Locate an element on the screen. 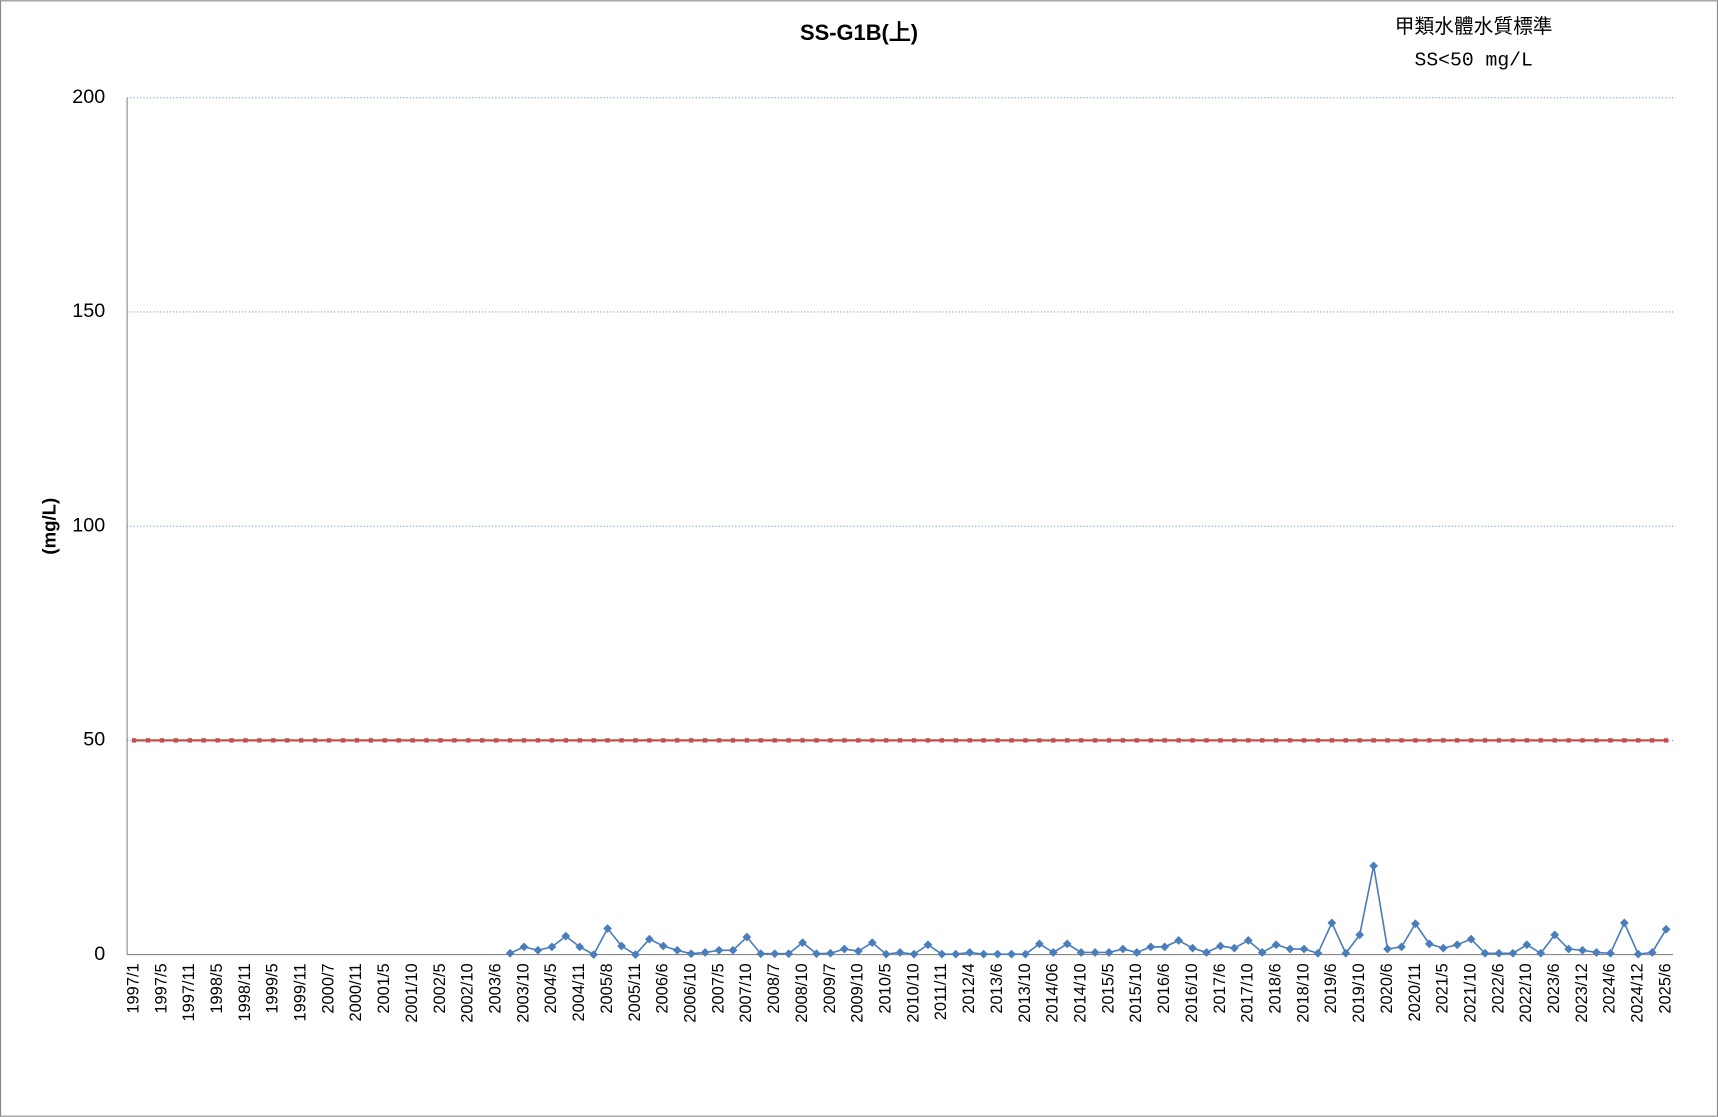 This screenshot has height=1117, width=1718. x-tick-label: 2019/6 is located at coordinates (1331, 988).